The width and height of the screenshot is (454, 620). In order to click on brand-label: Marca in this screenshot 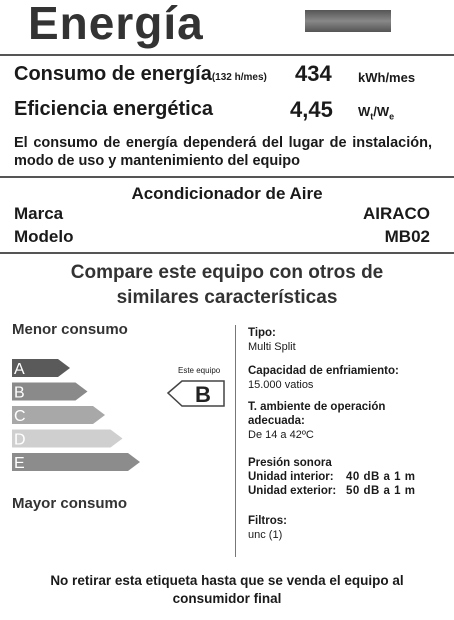, I will do `click(39, 213)`.